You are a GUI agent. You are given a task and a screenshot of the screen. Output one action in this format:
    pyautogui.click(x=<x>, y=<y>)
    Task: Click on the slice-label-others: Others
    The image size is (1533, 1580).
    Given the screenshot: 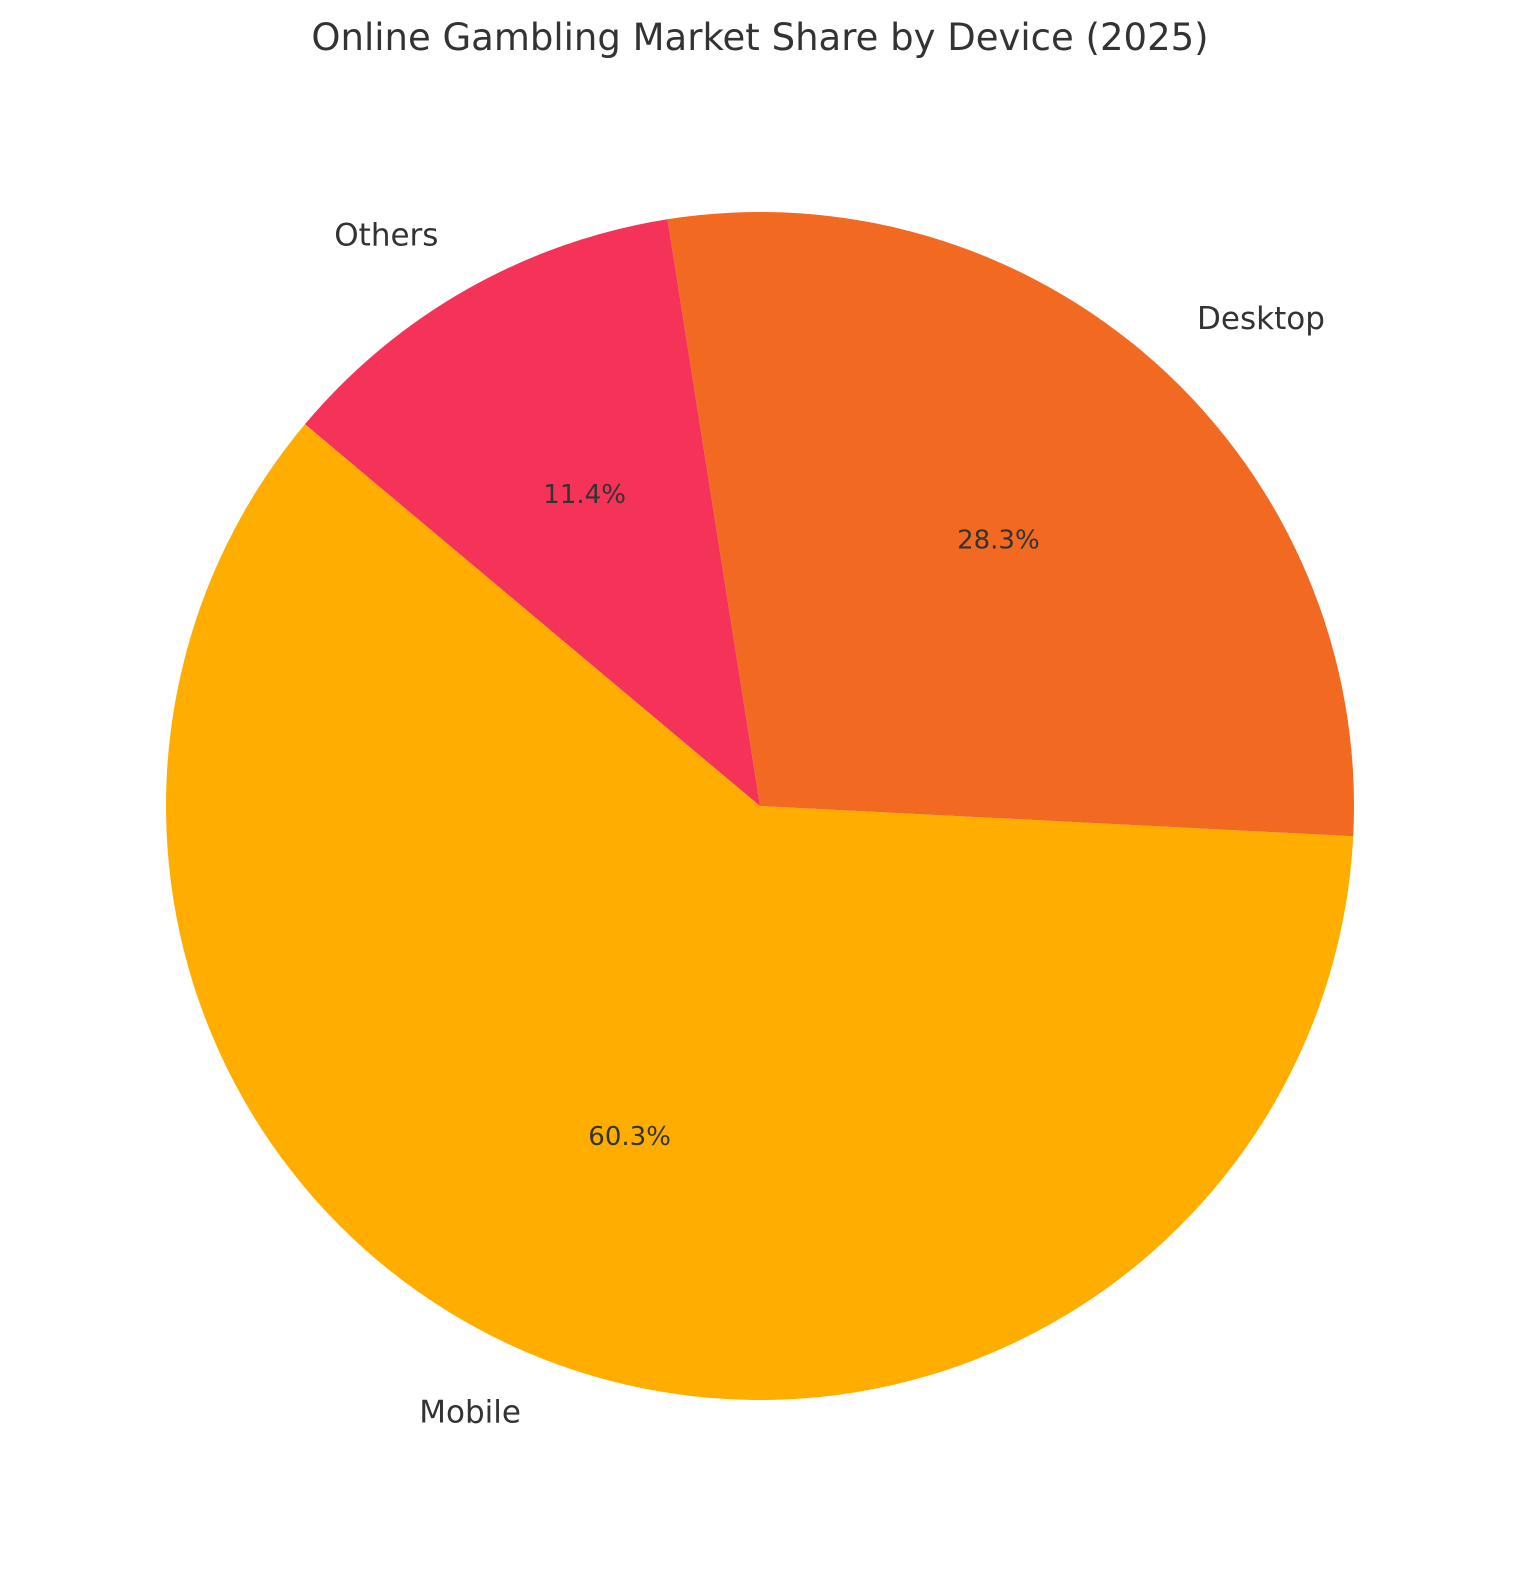 What is the action you would take?
    pyautogui.click(x=386, y=236)
    